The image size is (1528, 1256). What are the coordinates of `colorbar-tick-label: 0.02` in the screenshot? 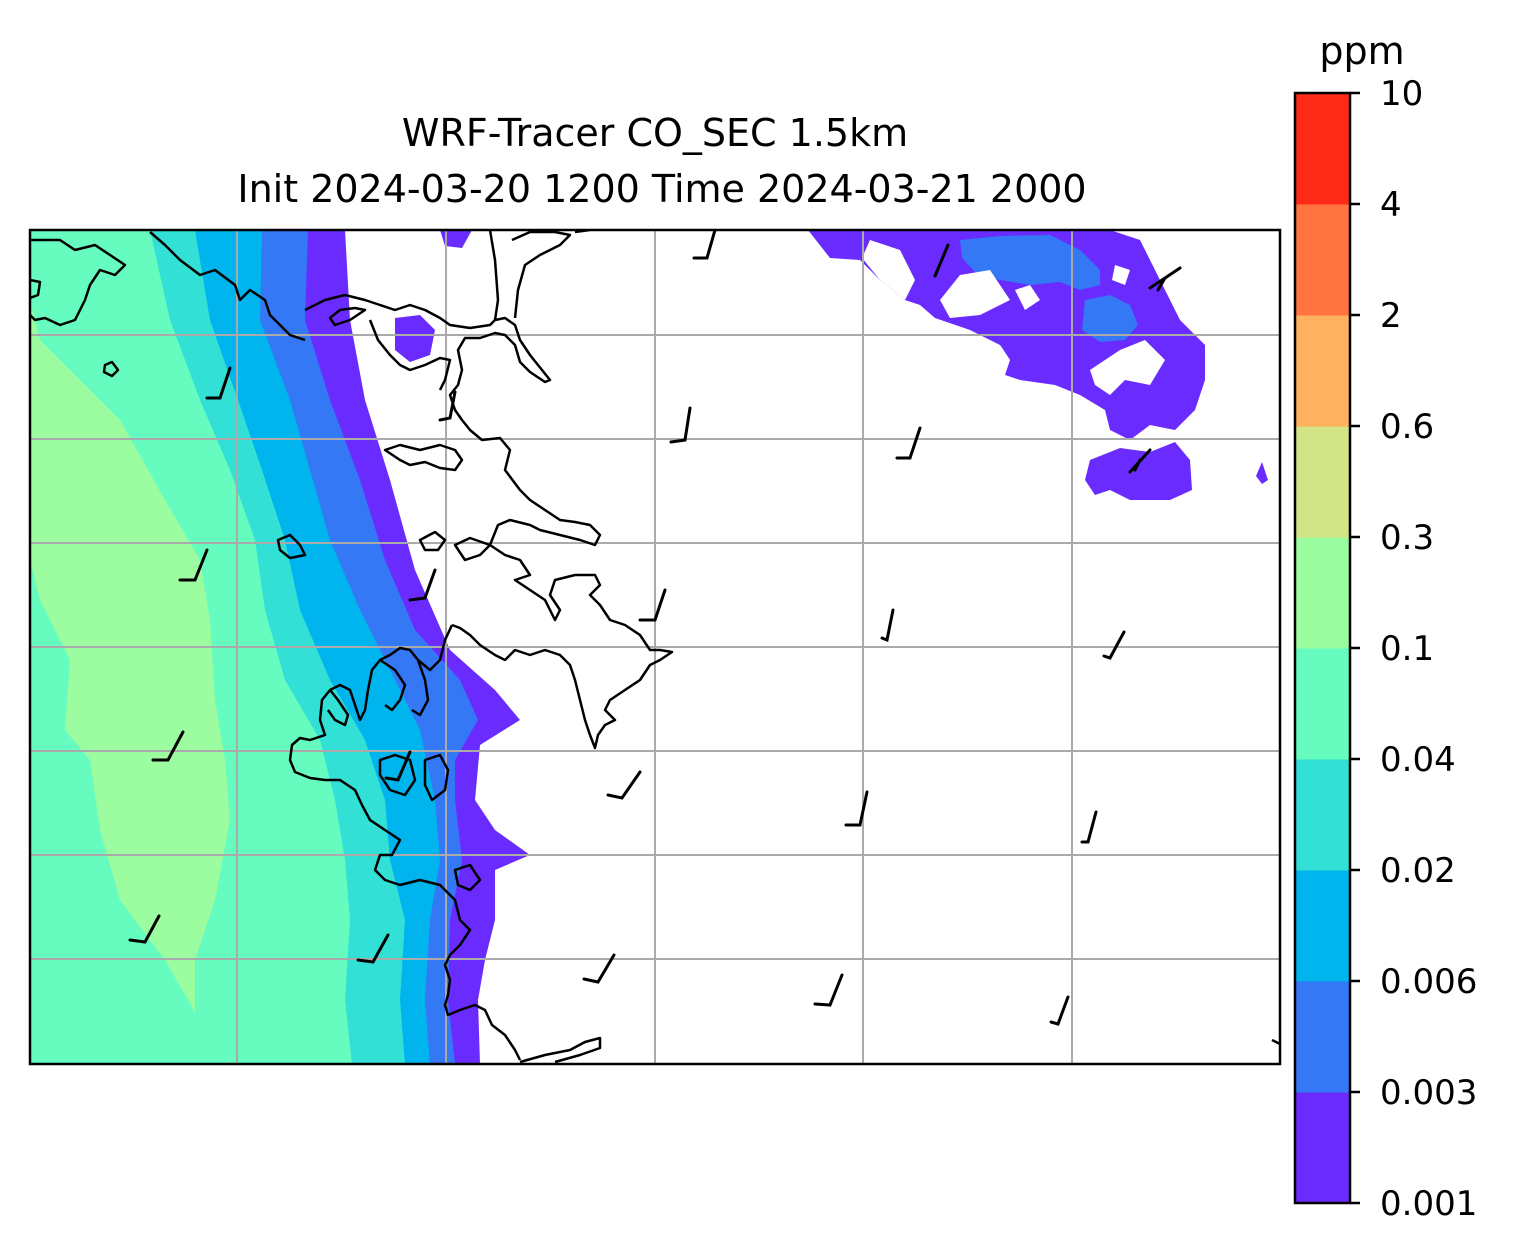 It's located at (1418, 871).